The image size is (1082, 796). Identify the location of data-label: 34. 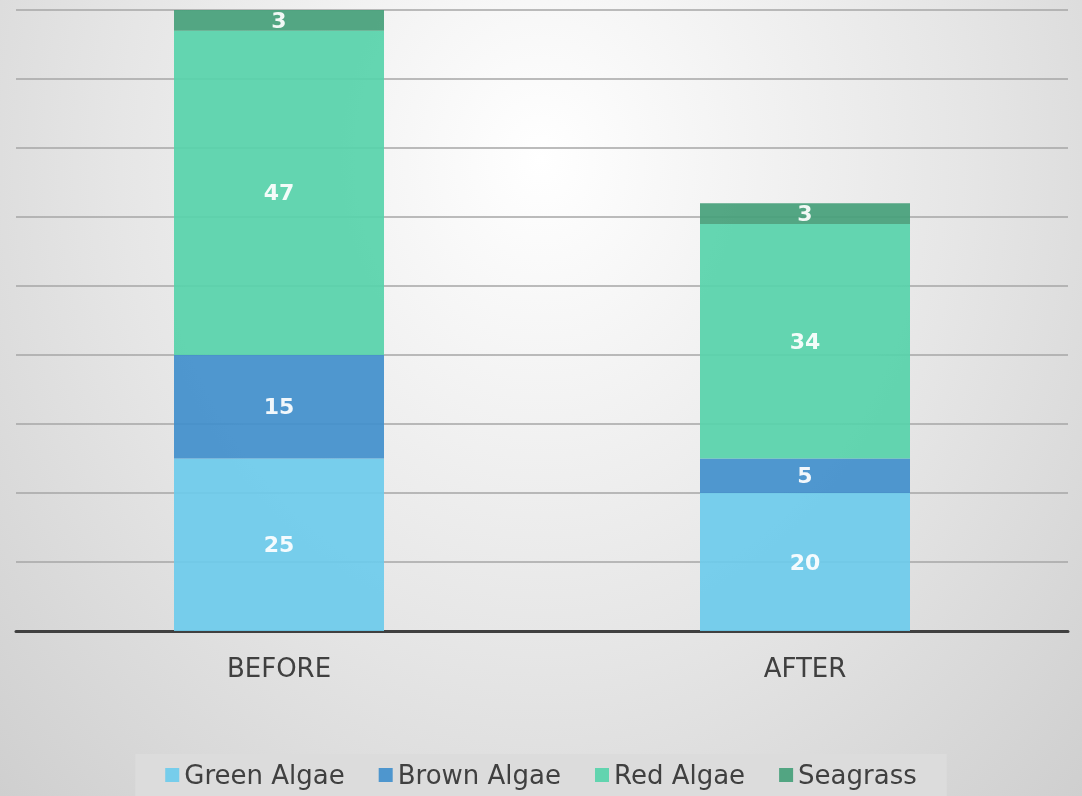
(805, 341).